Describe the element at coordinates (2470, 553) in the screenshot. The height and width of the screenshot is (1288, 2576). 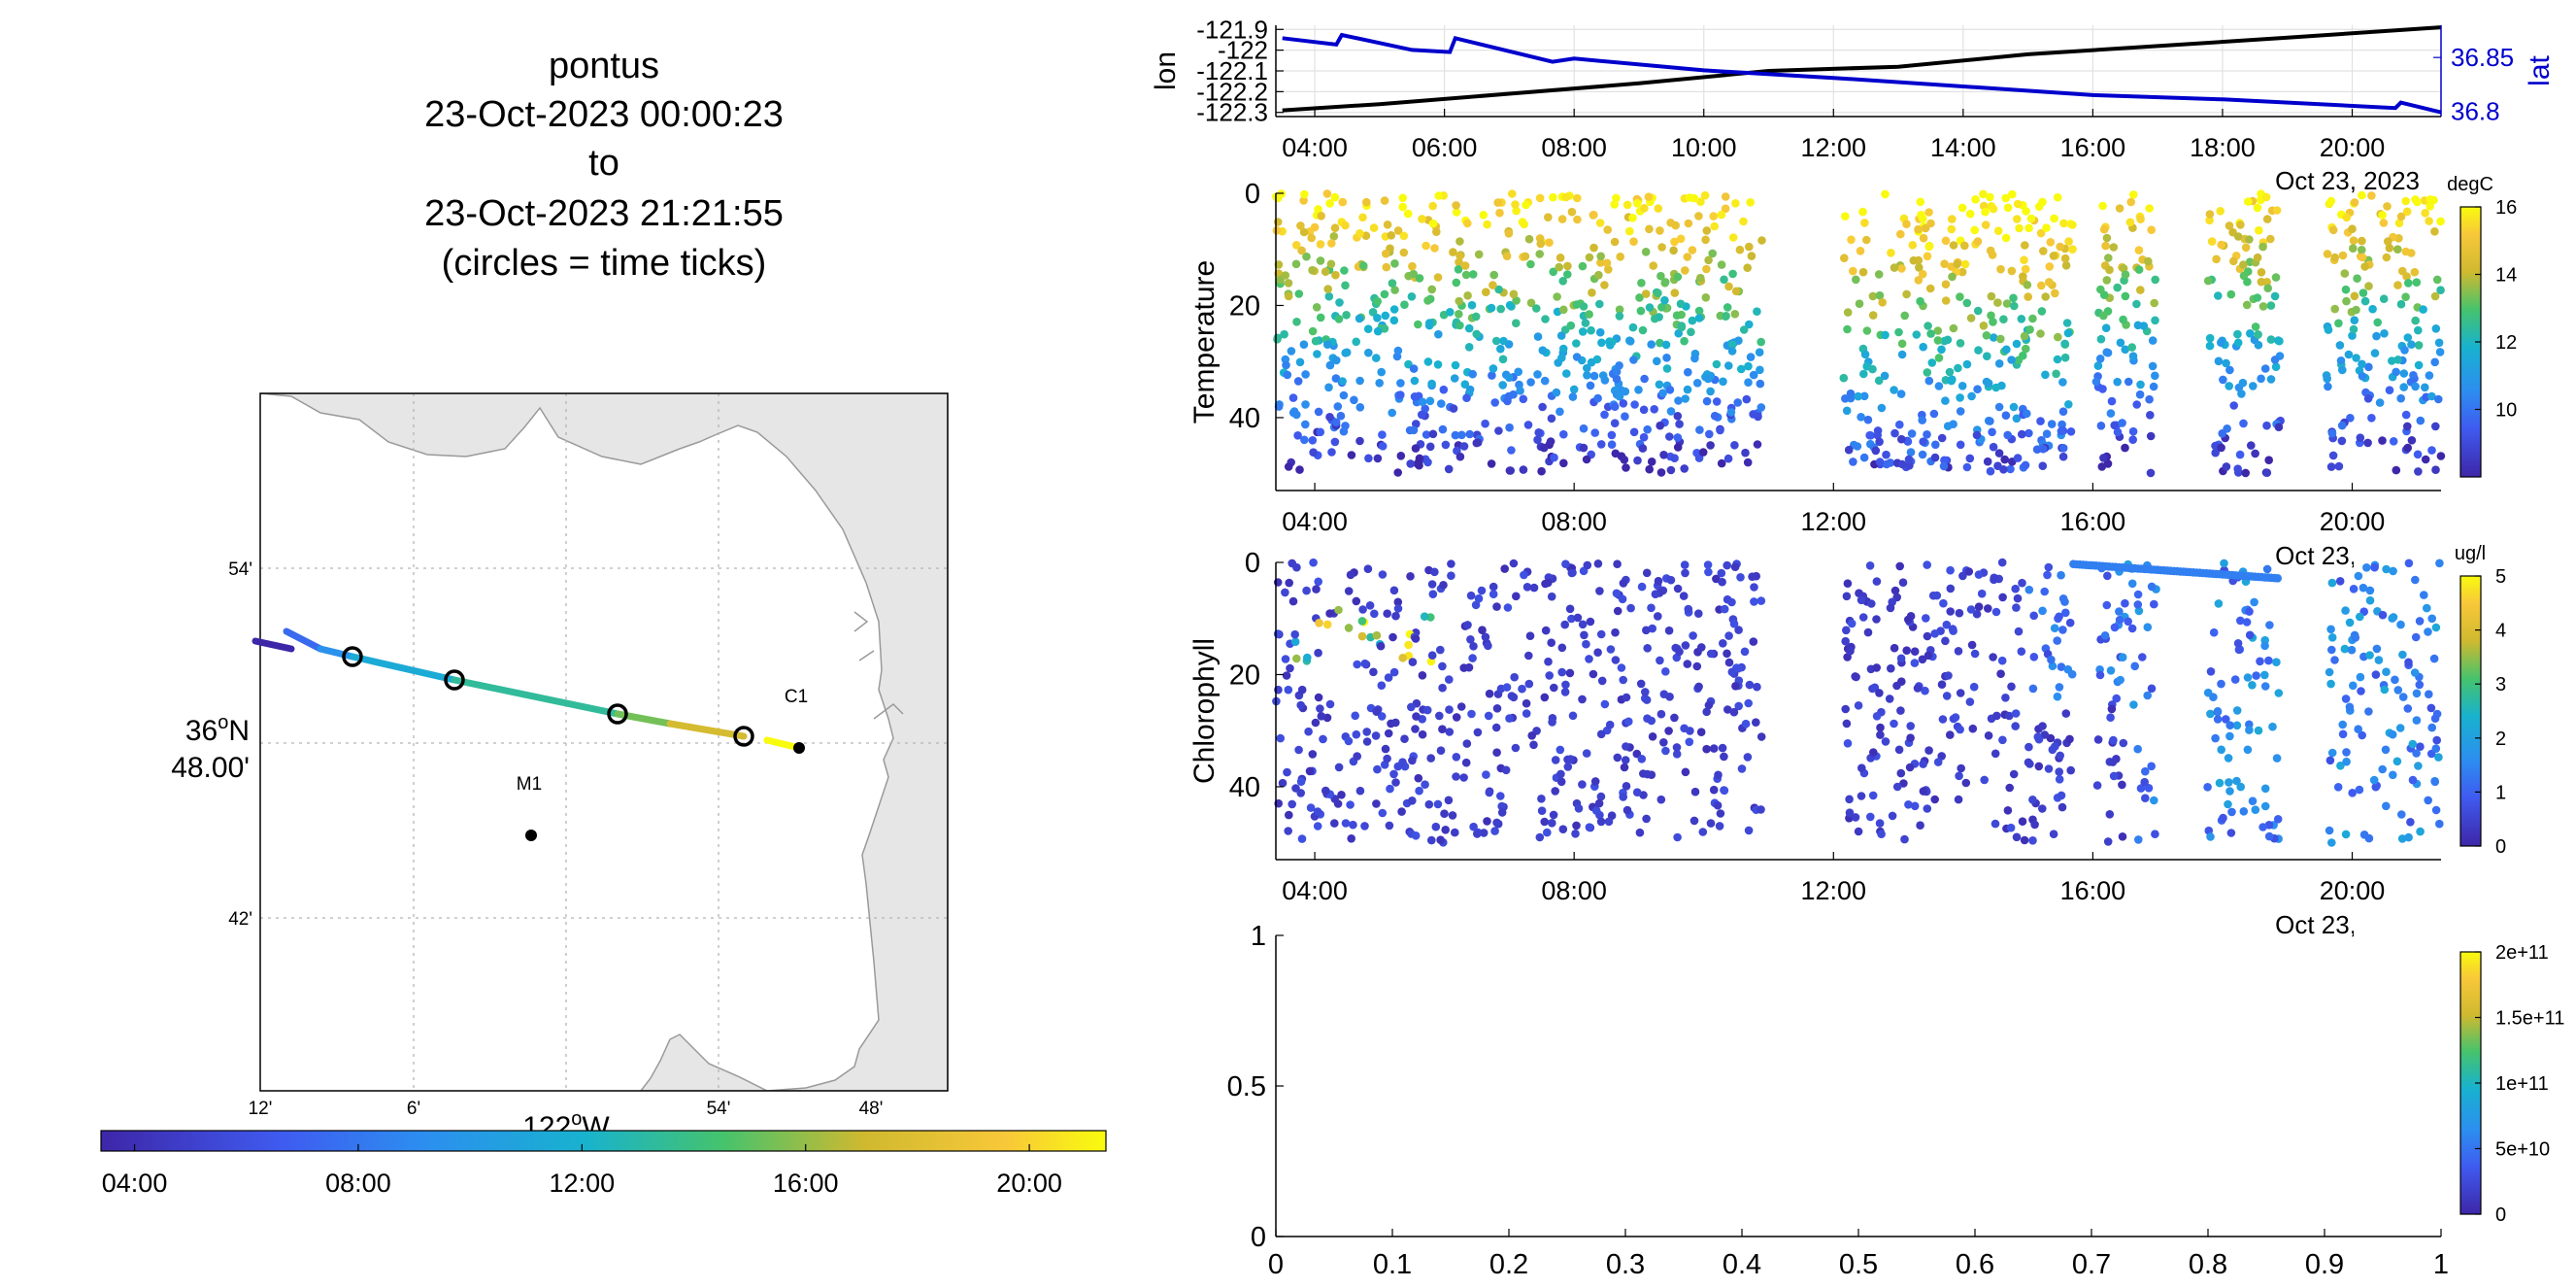
I see `chl-colorbar-label: ug/l` at that location.